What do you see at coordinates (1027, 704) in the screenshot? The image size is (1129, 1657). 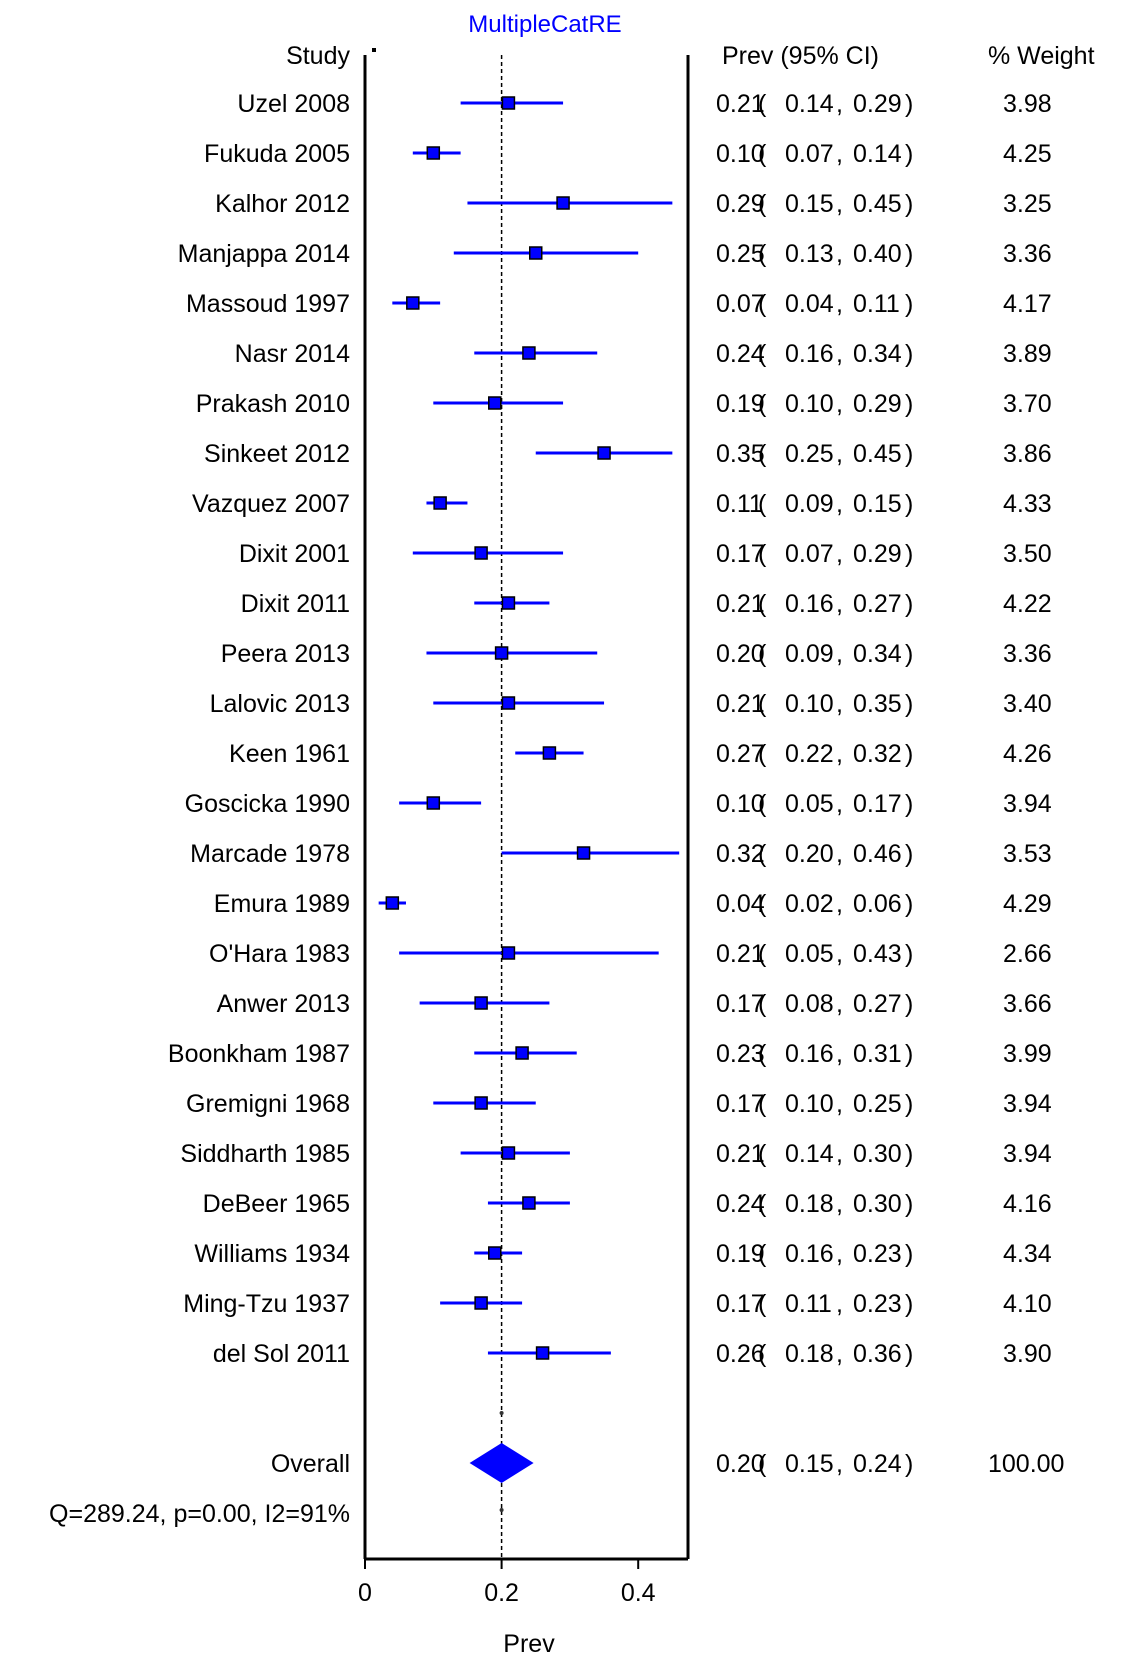 I see `weight-value: 3.40` at bounding box center [1027, 704].